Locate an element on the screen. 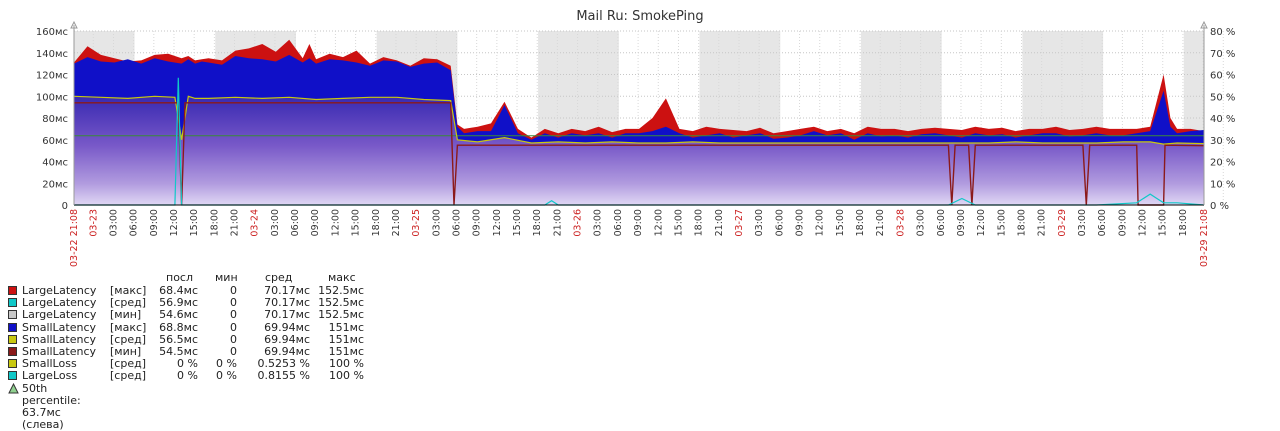  percentile-label: 50th percentile: 63.7мс (слева) is located at coordinates (51, 407).